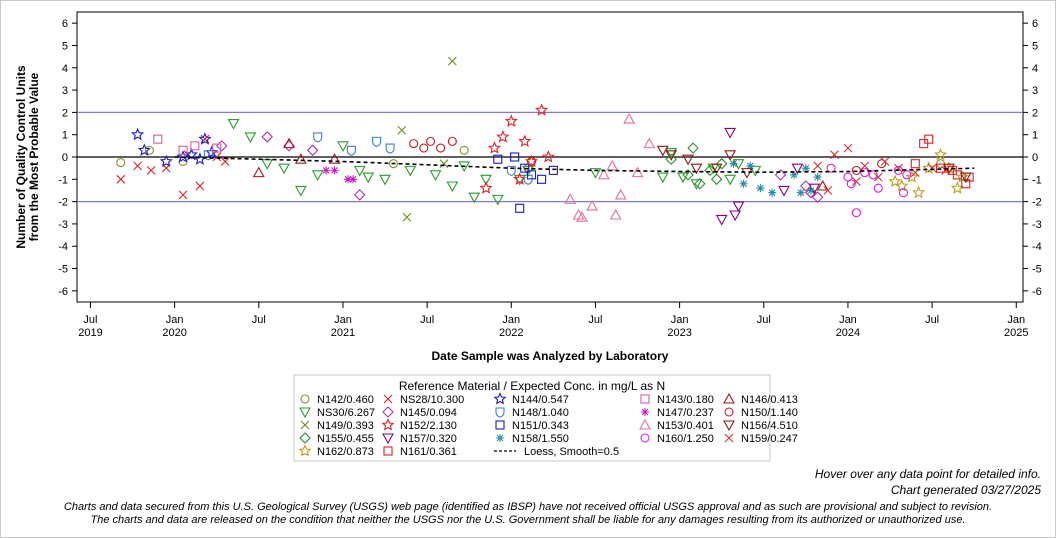  What do you see at coordinates (1037, 180) in the screenshot?
I see `y-tick-label-right: -1` at bounding box center [1037, 180].